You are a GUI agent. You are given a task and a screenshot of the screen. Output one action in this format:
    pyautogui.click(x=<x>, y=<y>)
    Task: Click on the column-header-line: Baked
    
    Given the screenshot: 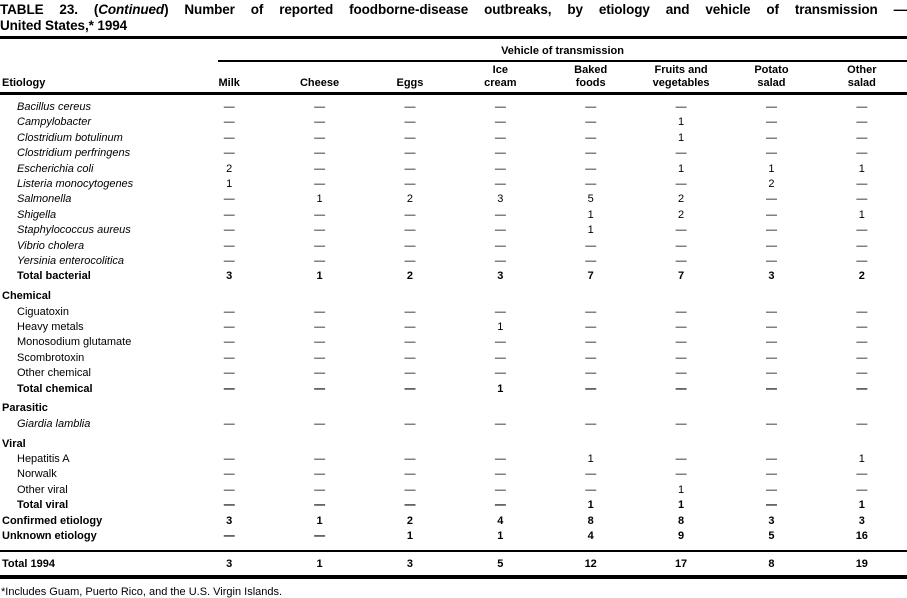 What is the action you would take?
    pyautogui.click(x=591, y=70)
    